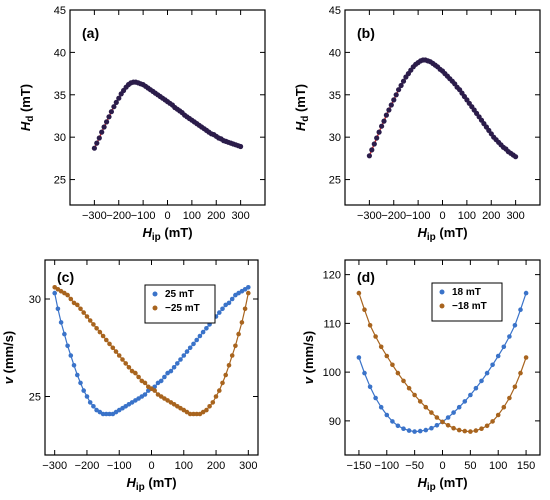  I want to click on x-axis-label: Hip (mT), so click(151, 484).